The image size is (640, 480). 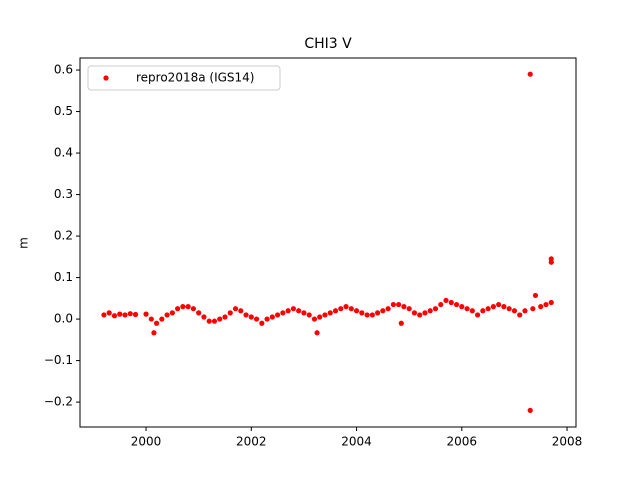 I want to click on y-tick-label: −0.1, so click(x=58, y=360).